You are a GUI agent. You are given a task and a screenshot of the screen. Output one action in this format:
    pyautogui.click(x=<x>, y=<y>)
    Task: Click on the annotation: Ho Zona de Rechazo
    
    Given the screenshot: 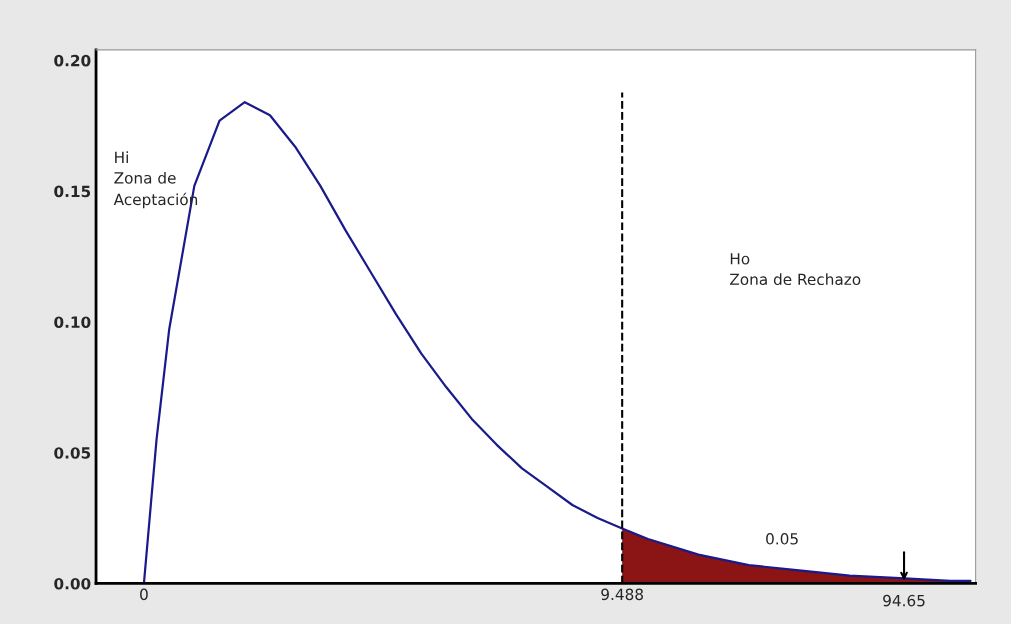 What is the action you would take?
    pyautogui.click(x=795, y=269)
    